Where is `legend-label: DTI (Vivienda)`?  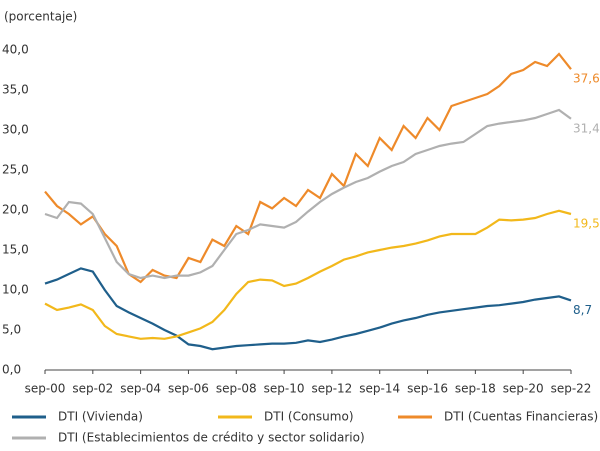 legend-label: DTI (Vivienda) is located at coordinates (100, 417).